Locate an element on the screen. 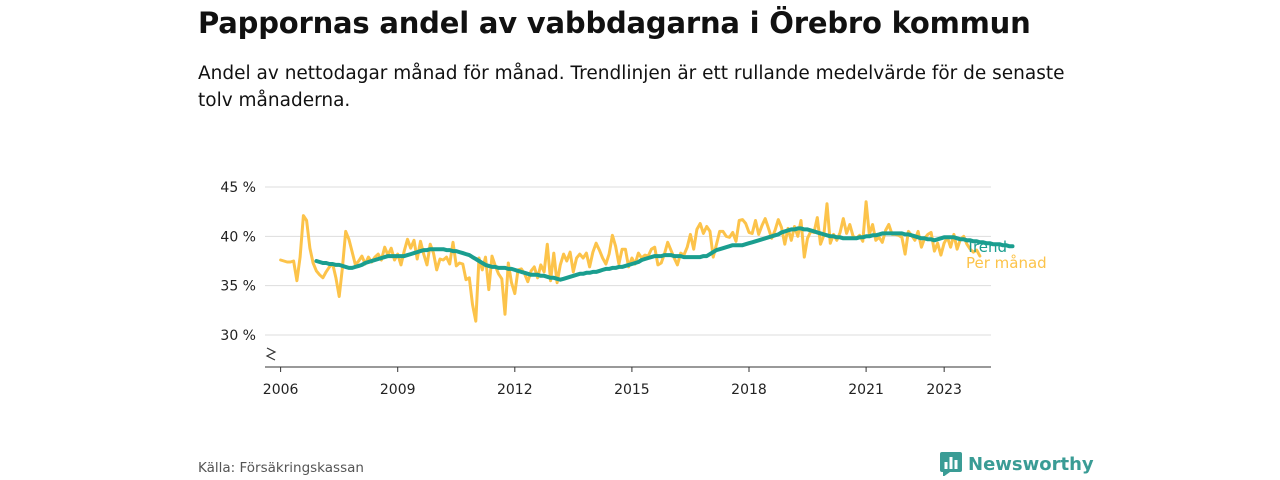 This screenshot has width=1280, height=480. x-tick-label: 2018 is located at coordinates (749, 390).